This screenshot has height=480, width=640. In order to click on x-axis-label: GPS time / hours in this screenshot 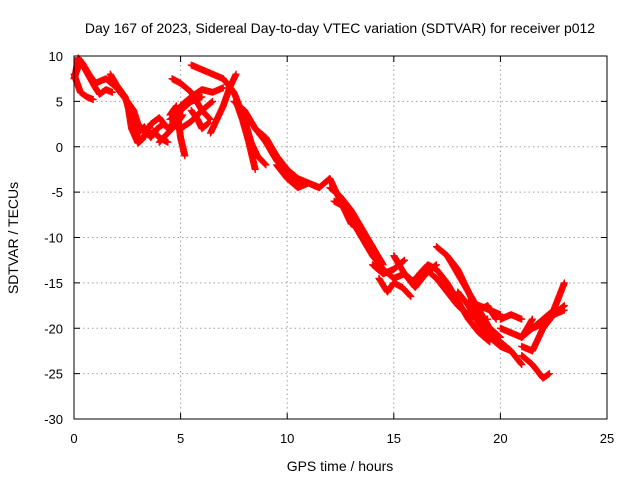, I will do `click(340, 466)`.